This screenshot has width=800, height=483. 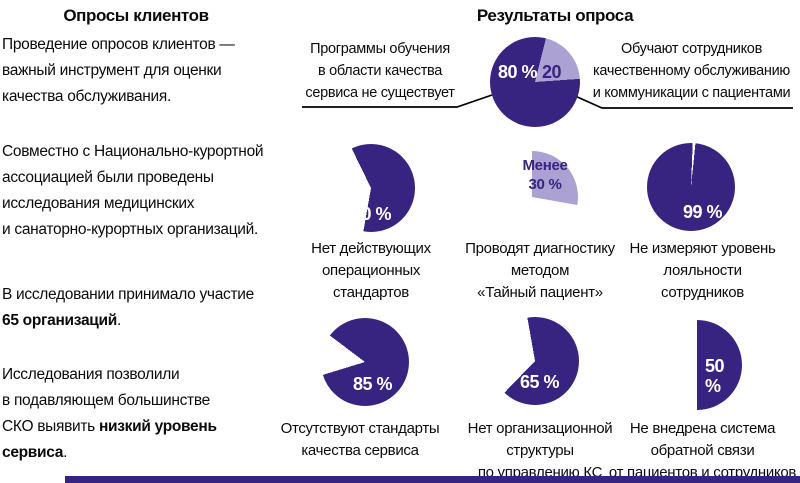 What do you see at coordinates (552, 82) in the screenshot?
I see `pie-20-value: 20 %` at bounding box center [552, 82].